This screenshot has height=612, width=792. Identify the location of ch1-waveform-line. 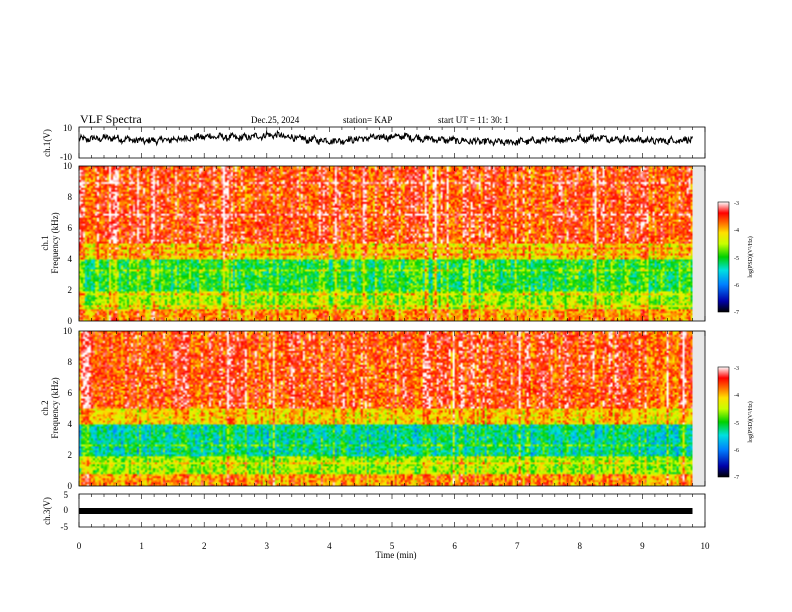
(386, 138).